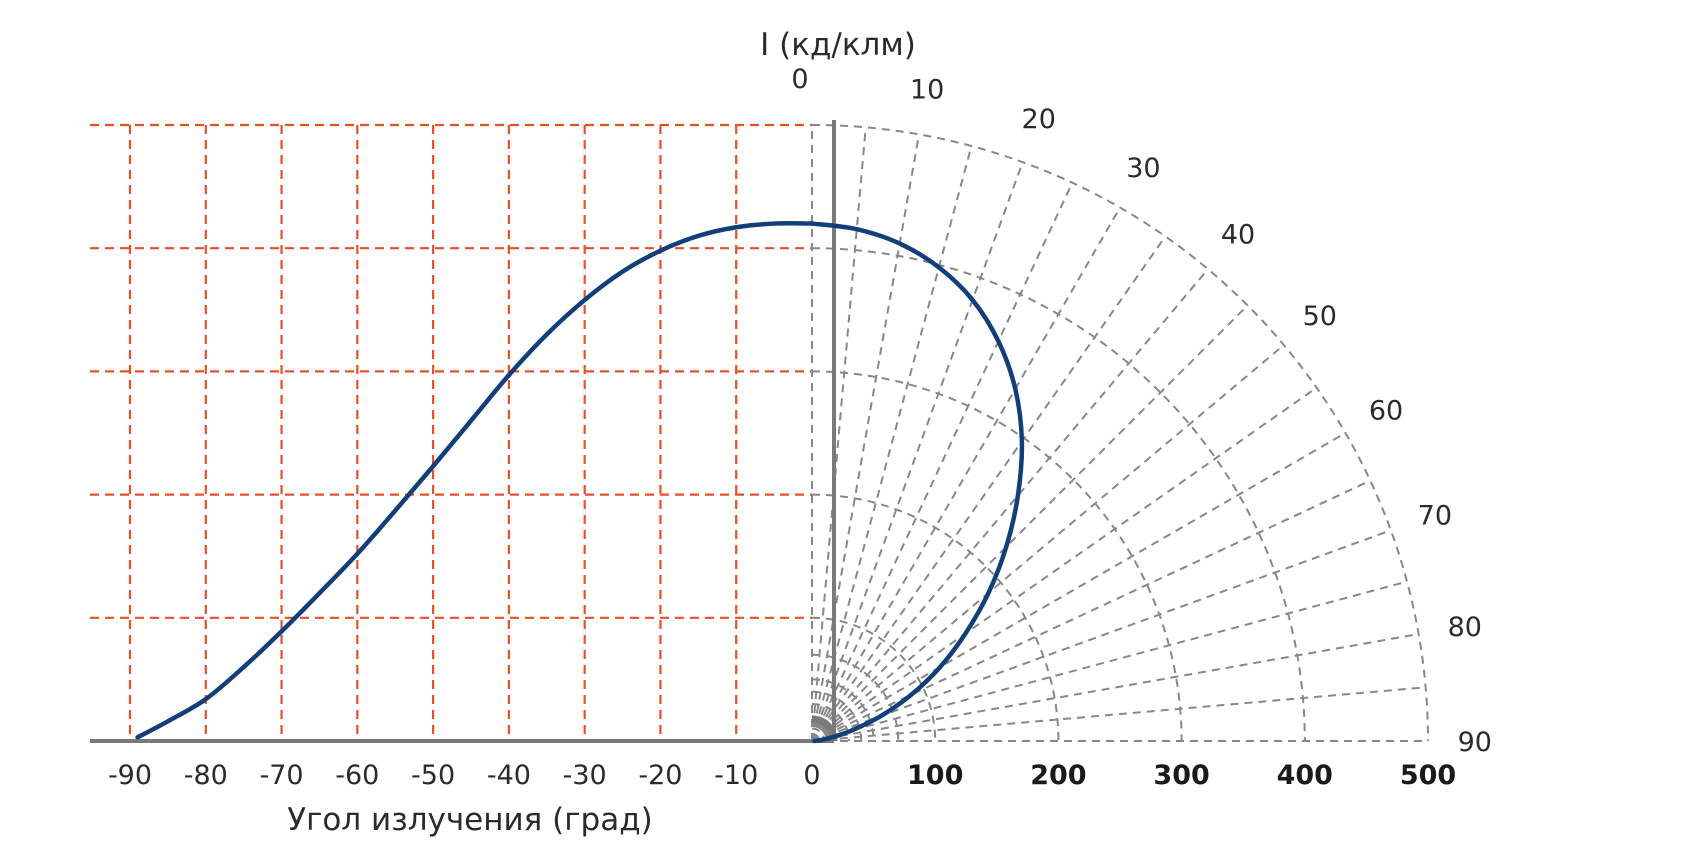  I want to click on polar-series-line, so click(917, 482).